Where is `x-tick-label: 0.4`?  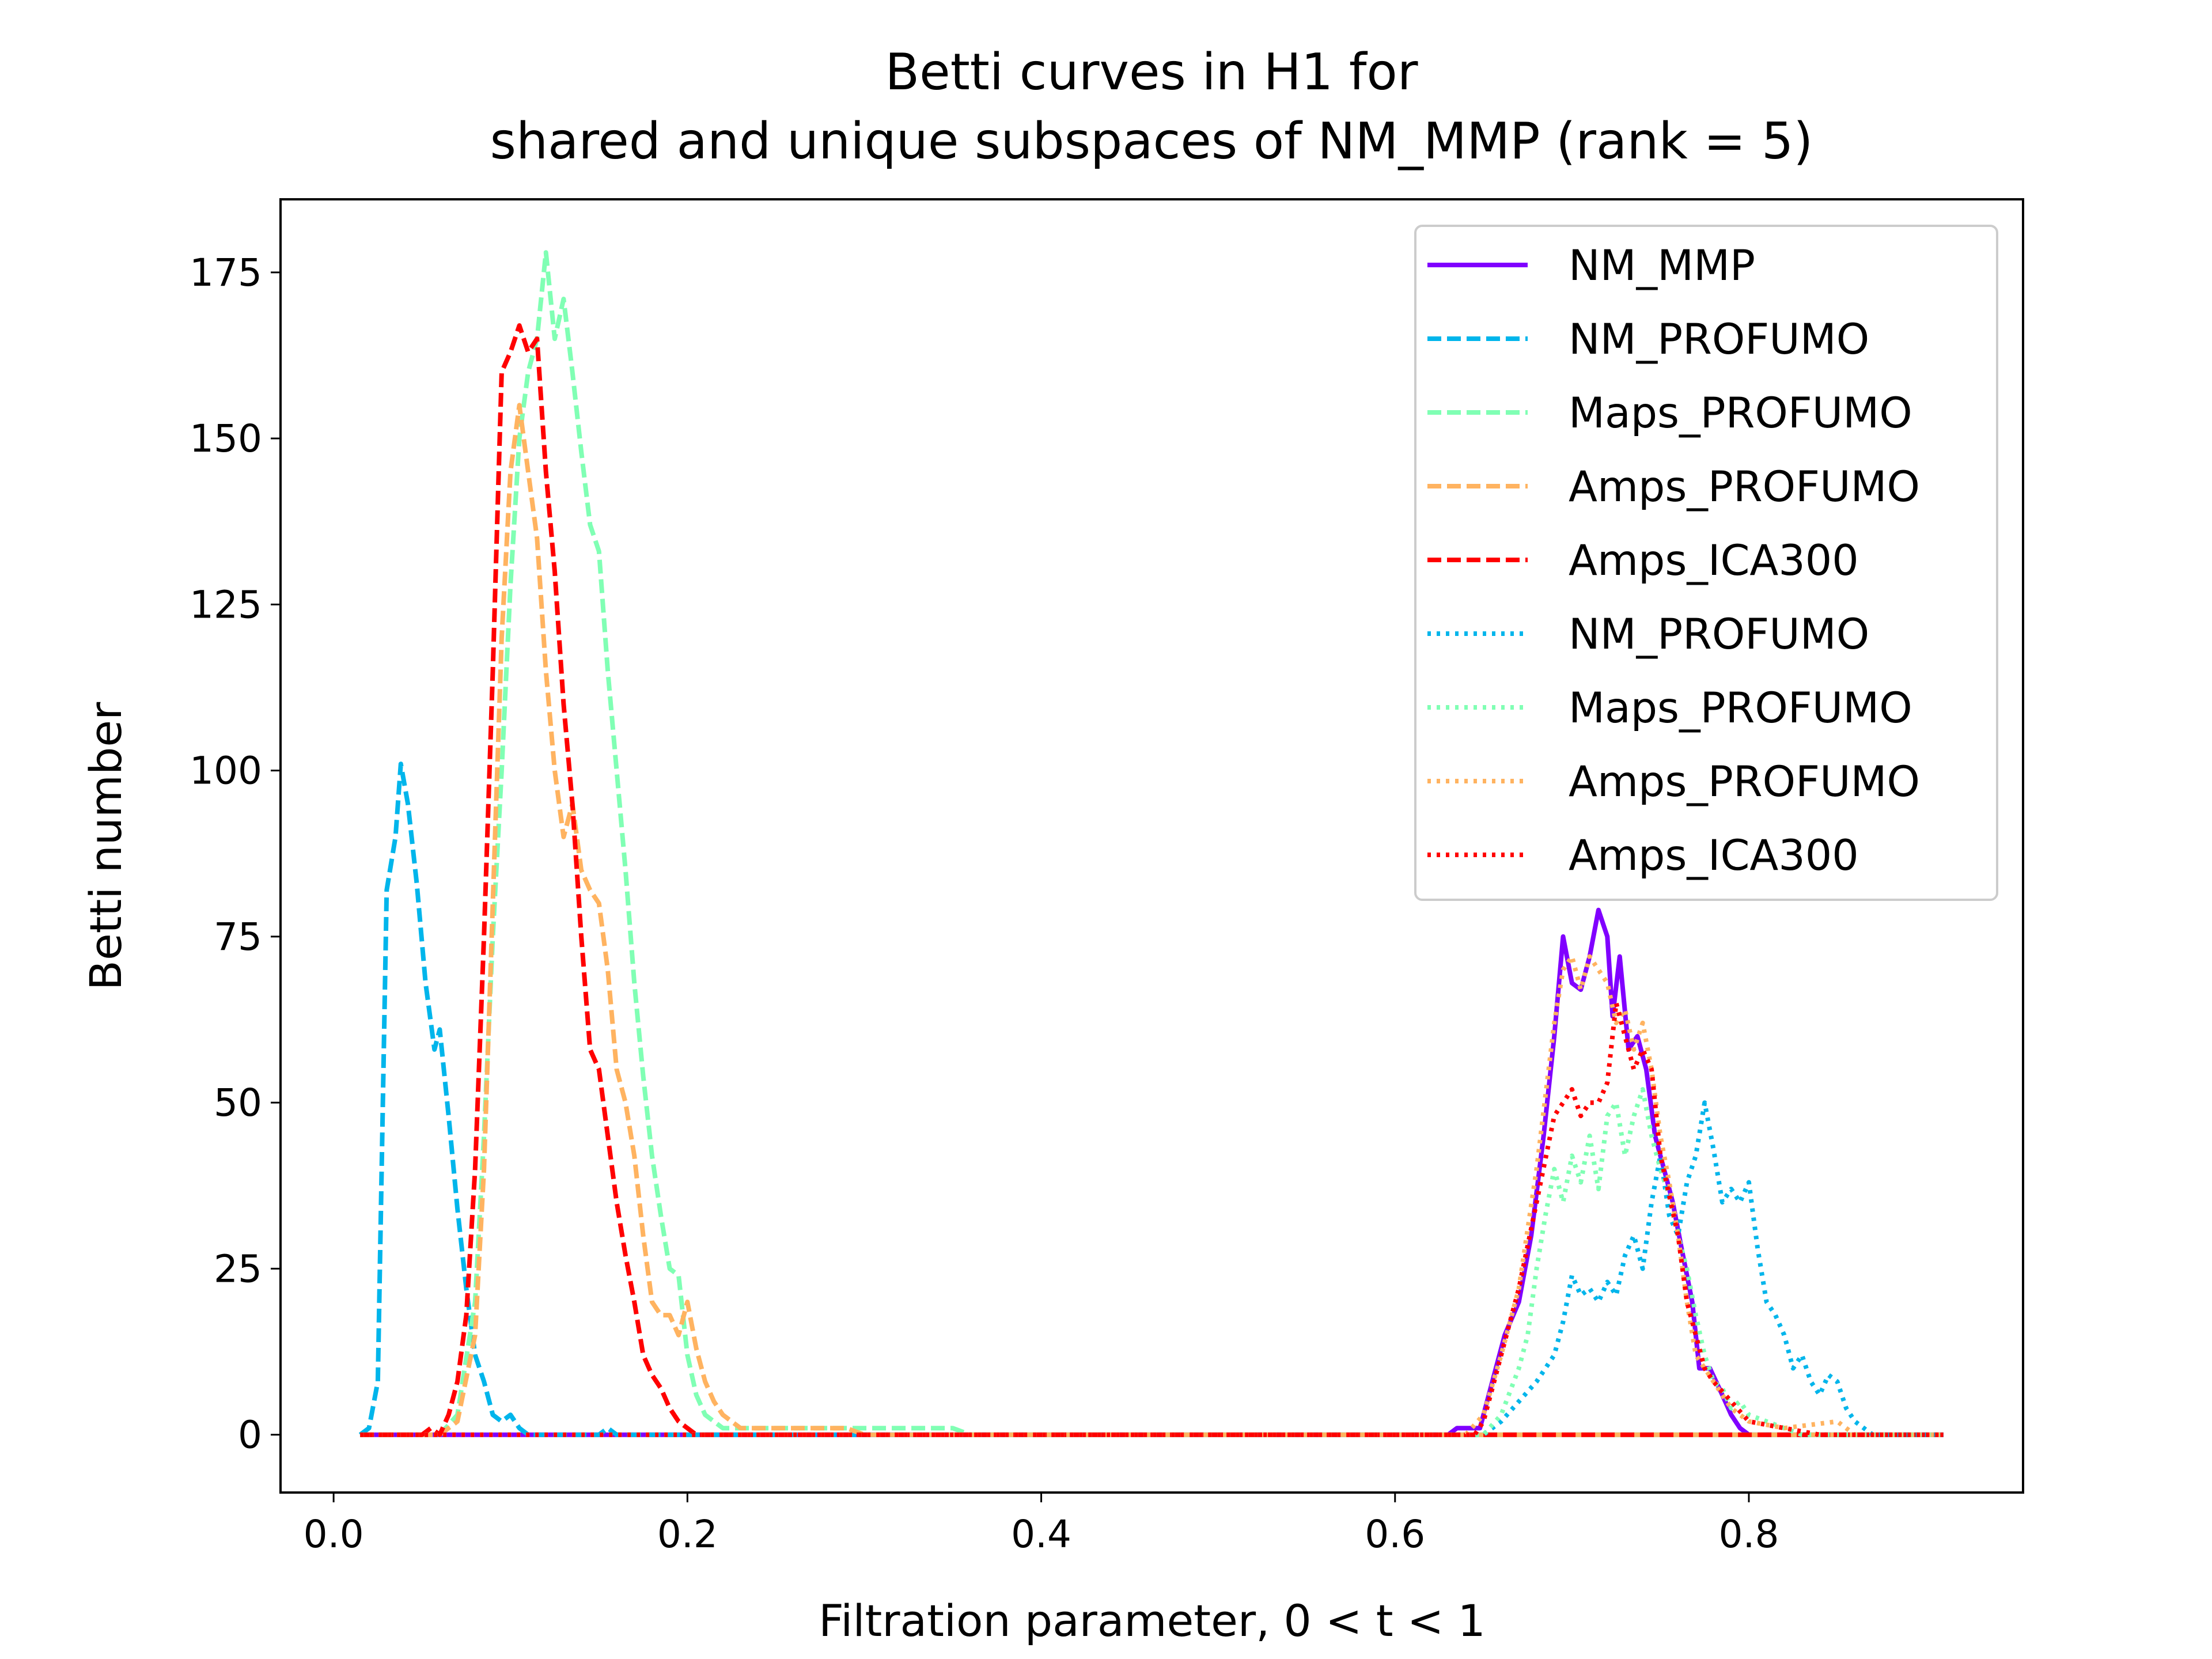 x-tick-label: 0.4 is located at coordinates (1041, 1534).